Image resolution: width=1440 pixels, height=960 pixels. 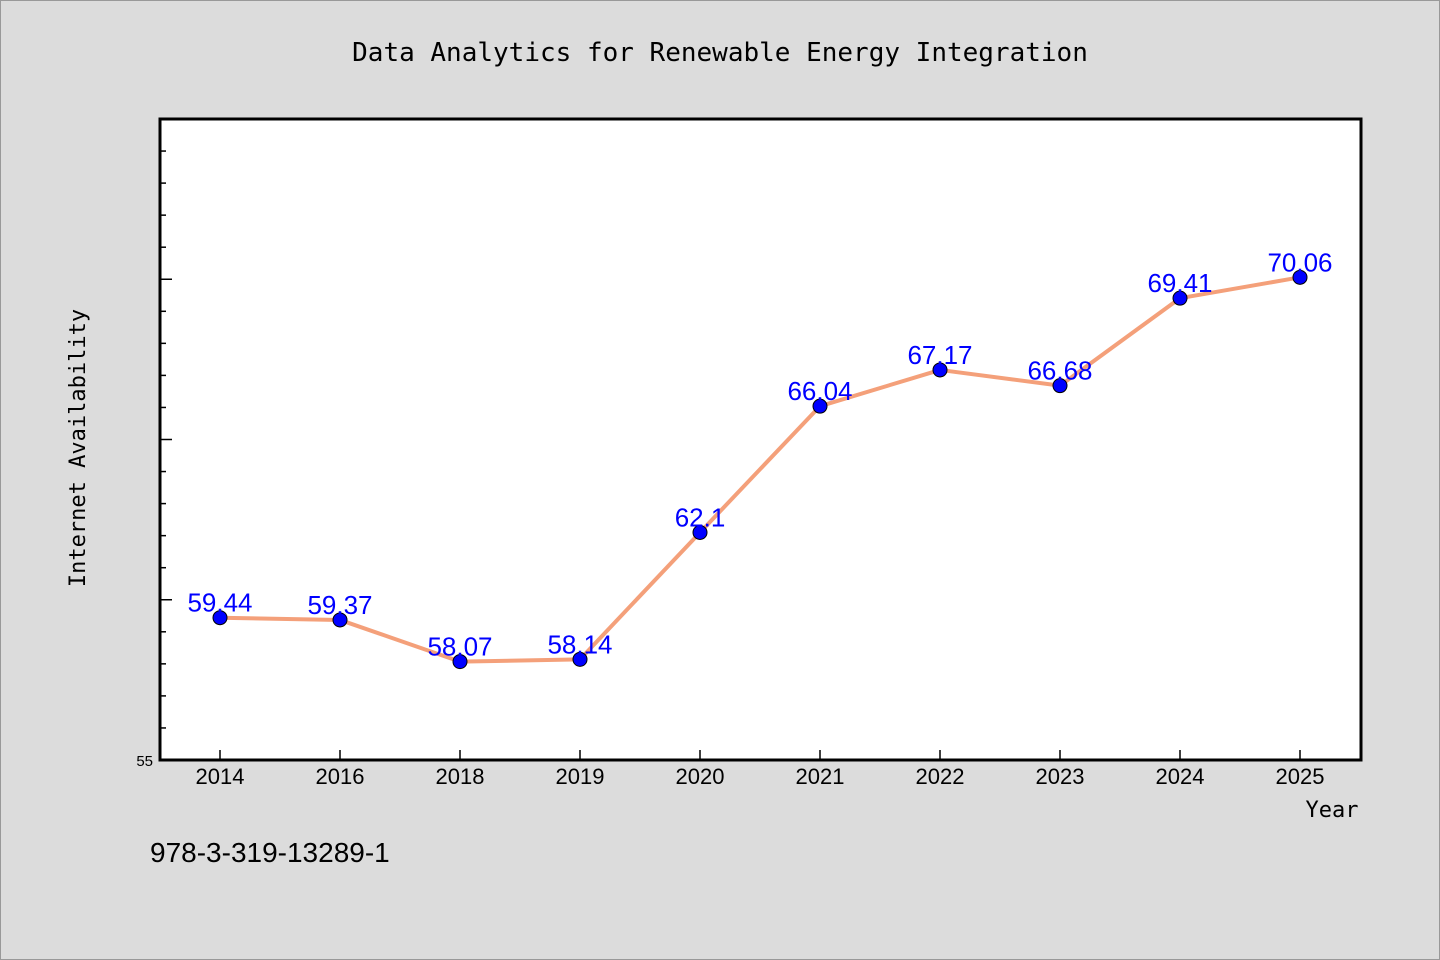 What do you see at coordinates (270, 852) in the screenshot?
I see `footer-code: 978-3-319-13289-1` at bounding box center [270, 852].